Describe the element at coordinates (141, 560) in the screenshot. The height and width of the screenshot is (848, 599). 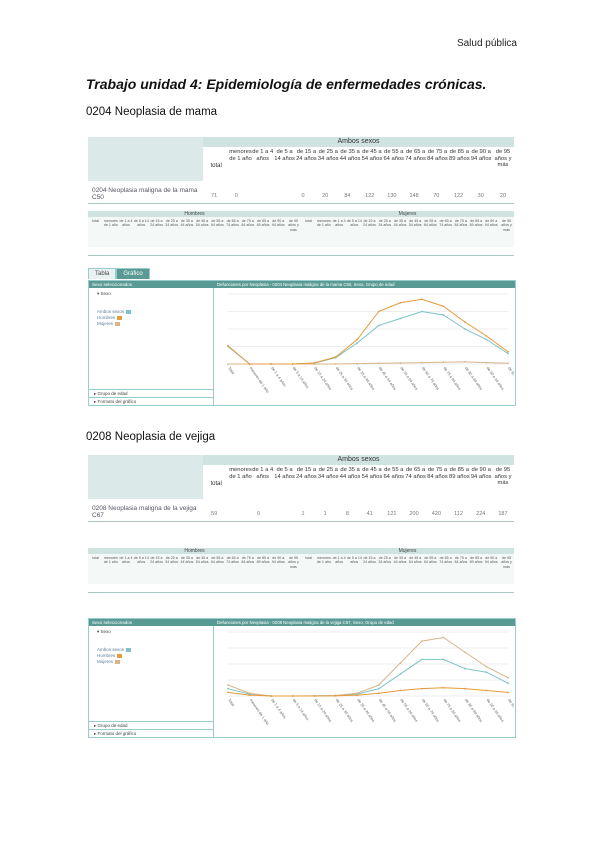
I see `split-column-header: de 5 a 14 años` at that location.